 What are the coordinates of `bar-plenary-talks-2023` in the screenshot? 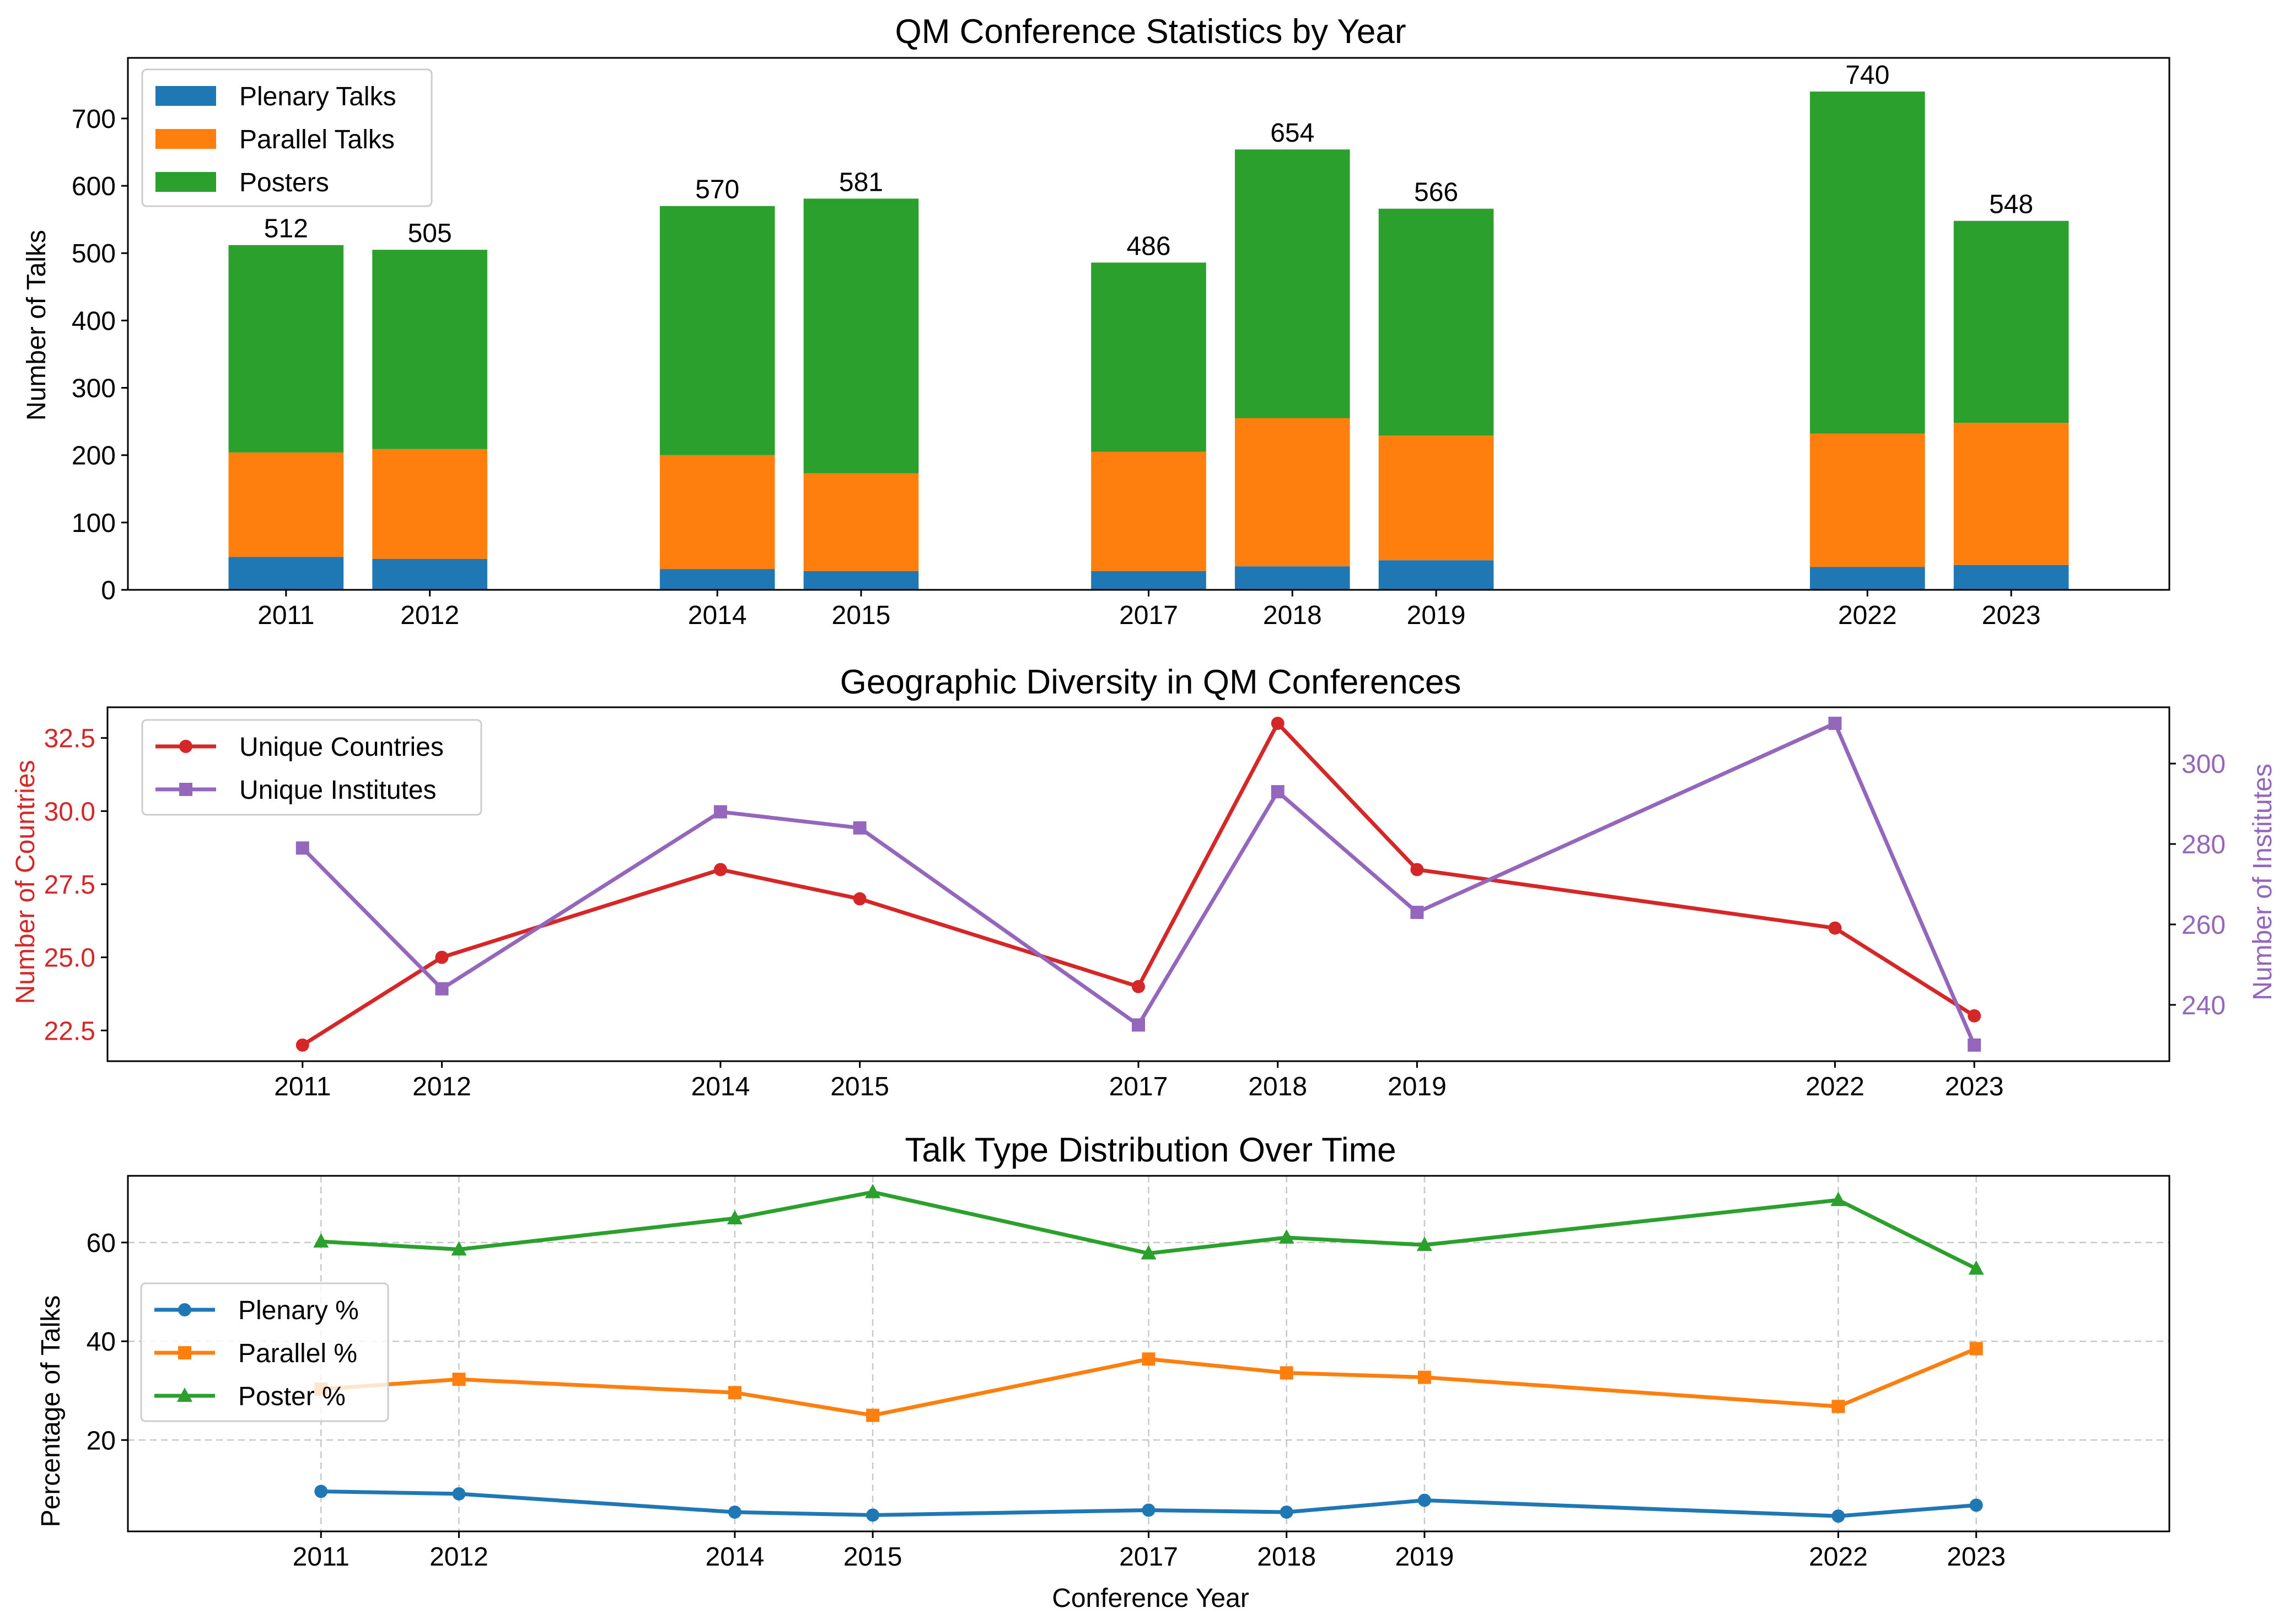 It's located at (2011, 577).